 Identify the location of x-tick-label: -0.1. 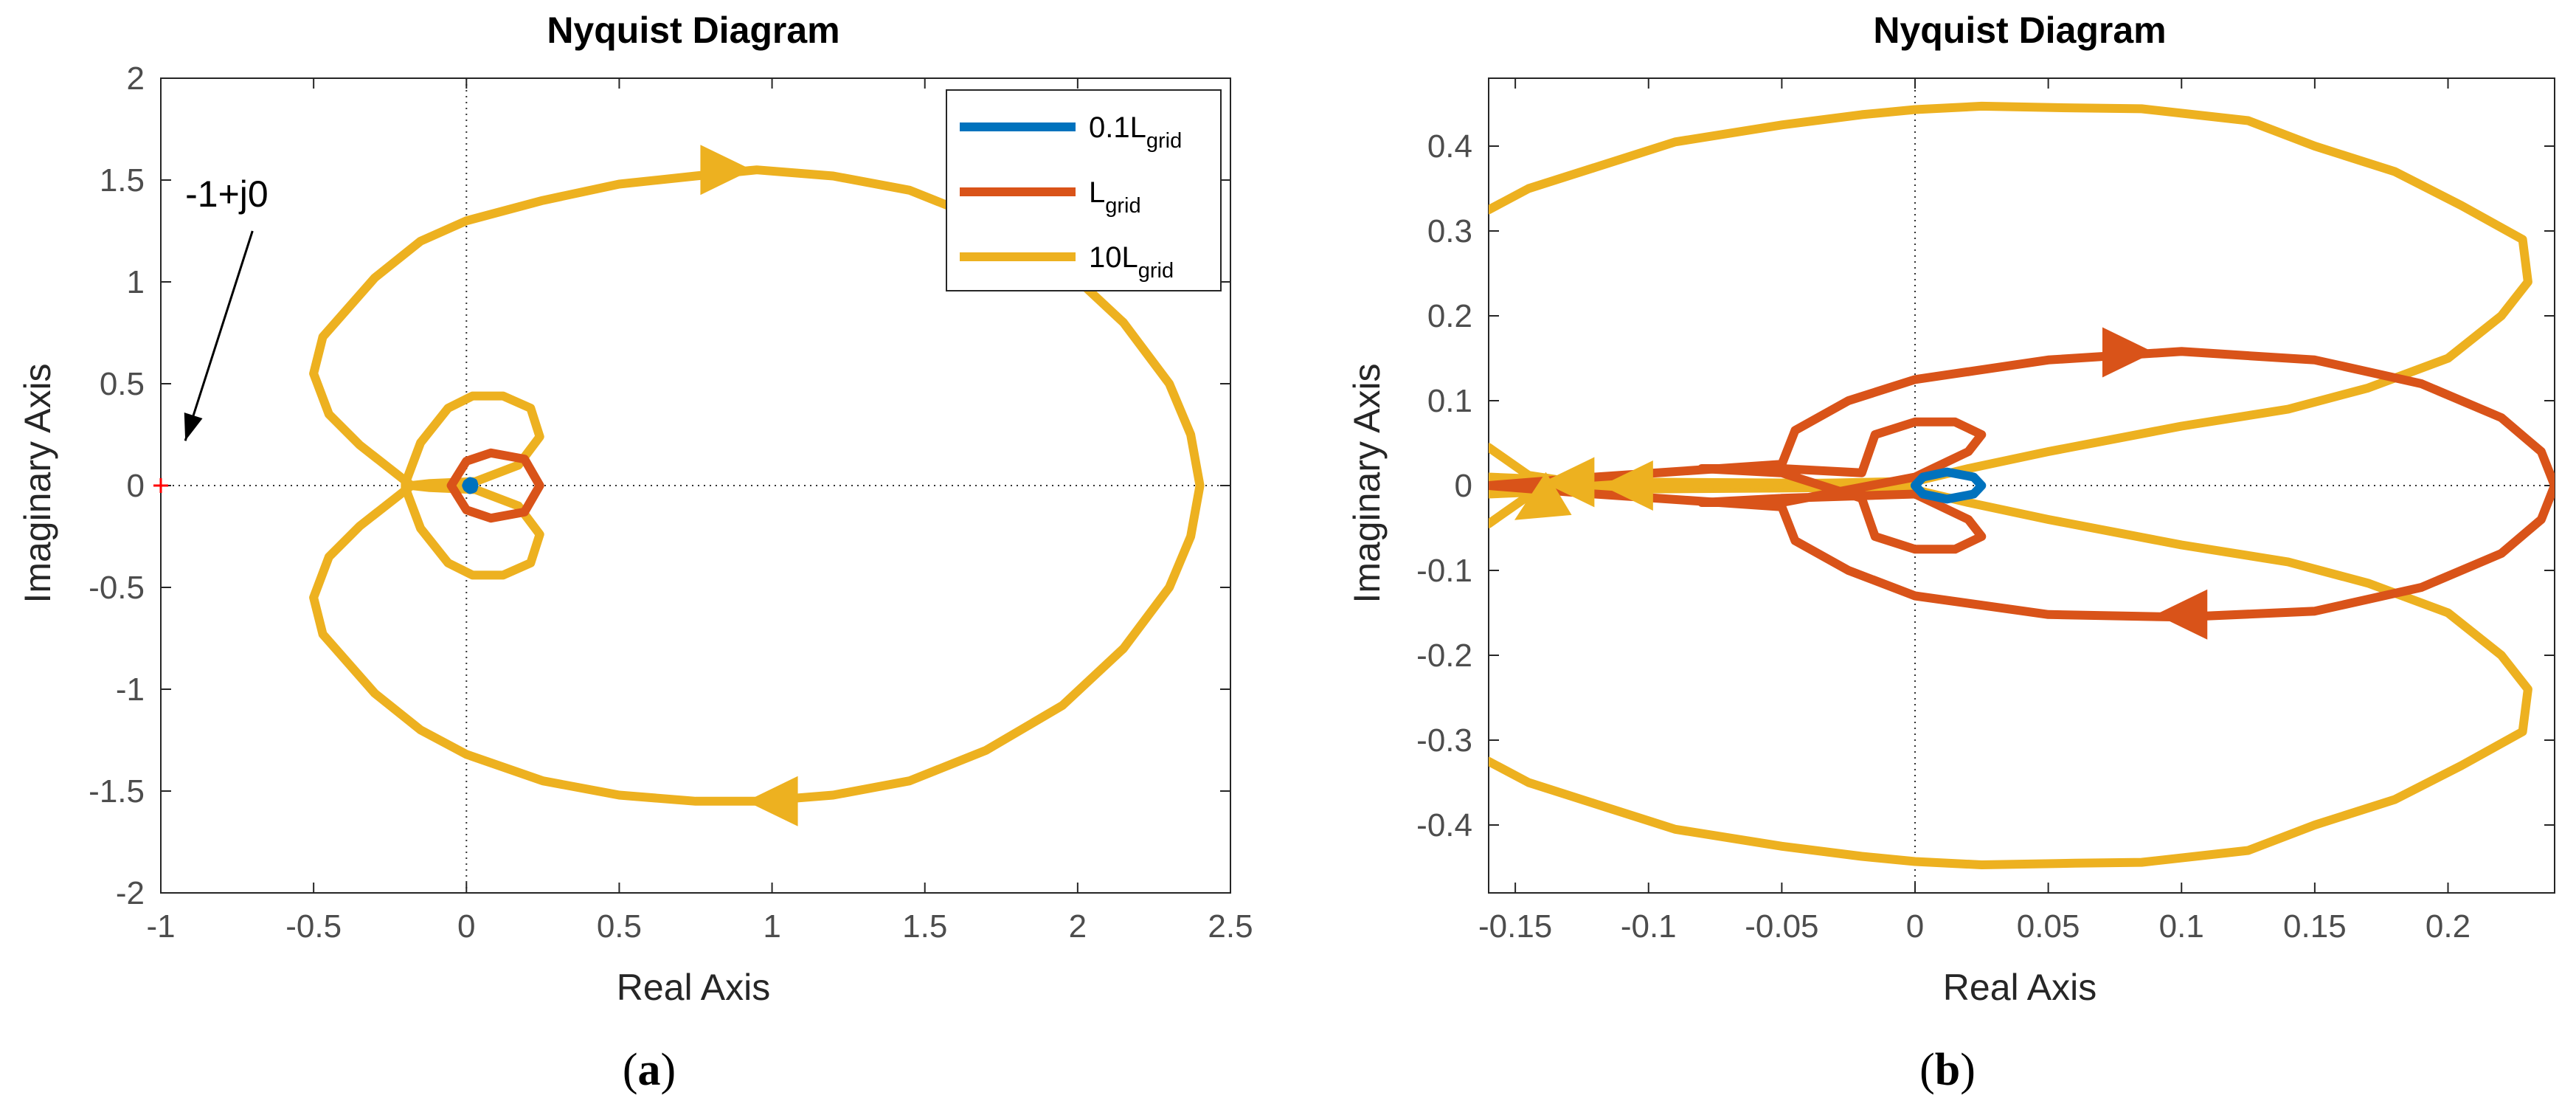
(1649, 926).